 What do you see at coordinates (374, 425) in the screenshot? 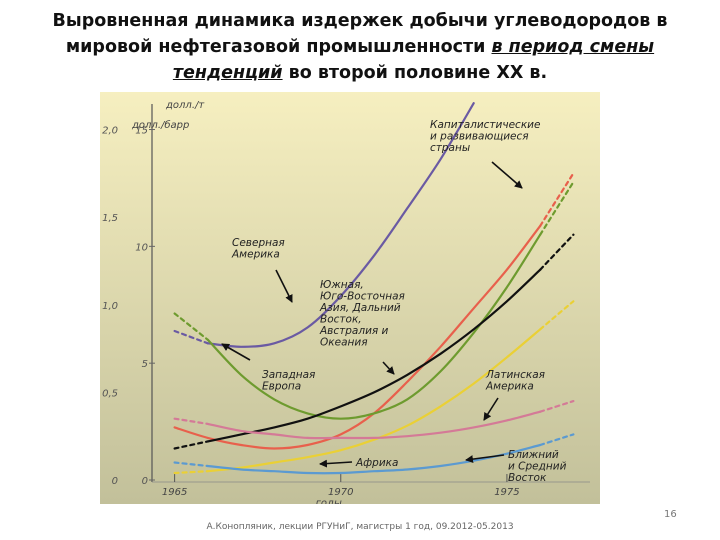
I see `series-африка-line` at bounding box center [374, 425].